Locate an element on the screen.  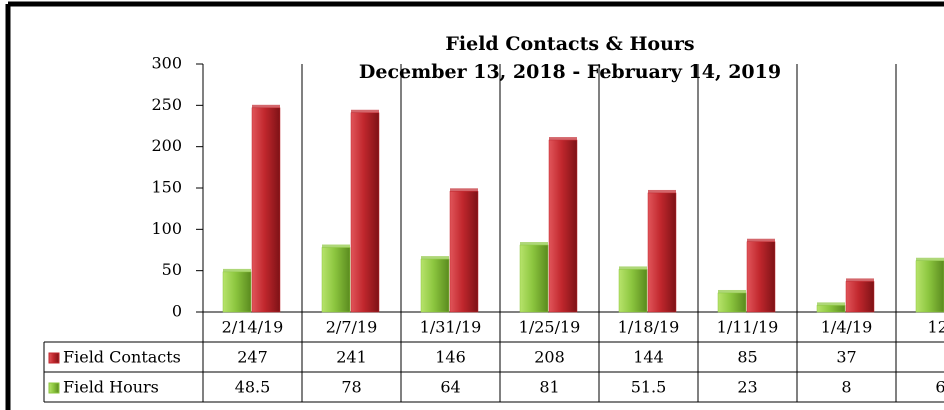
table-value: 146 is located at coordinates (450, 357).